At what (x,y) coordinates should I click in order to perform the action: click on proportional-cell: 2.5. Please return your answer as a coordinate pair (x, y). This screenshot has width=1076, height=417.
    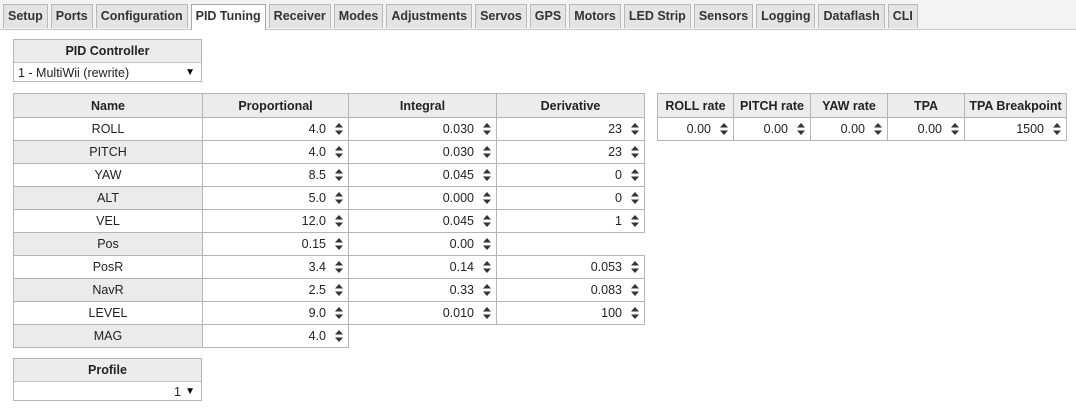
    Looking at the image, I should click on (275, 290).